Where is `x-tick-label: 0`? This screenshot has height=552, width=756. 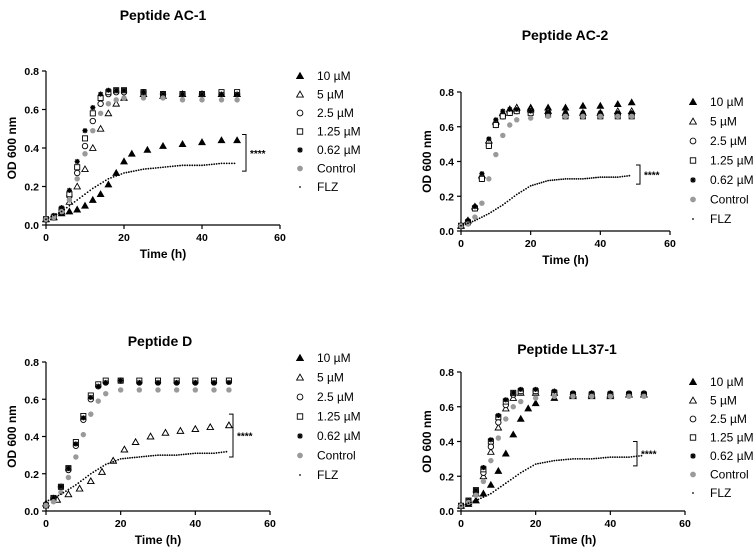 x-tick-label: 0 is located at coordinates (461, 524).